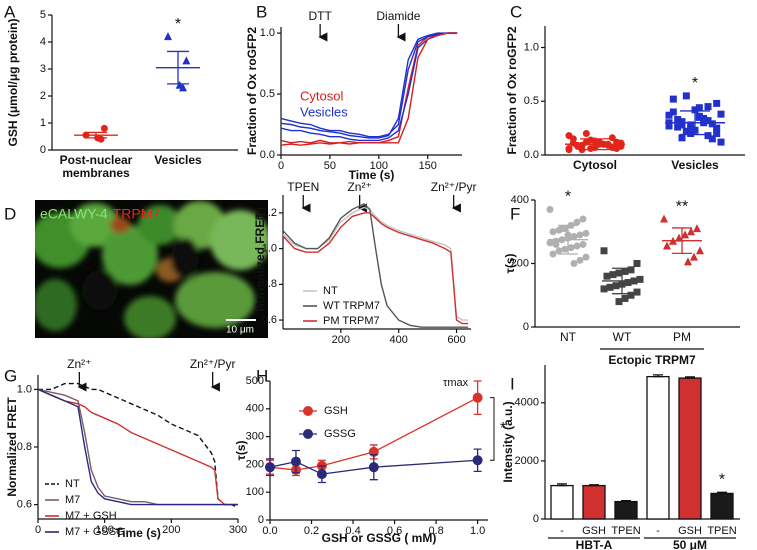 The height and width of the screenshot is (550, 757). What do you see at coordinates (379, 538) in the screenshot?
I see `x-axis-label: GSH or GSSG ( mM)` at bounding box center [379, 538].